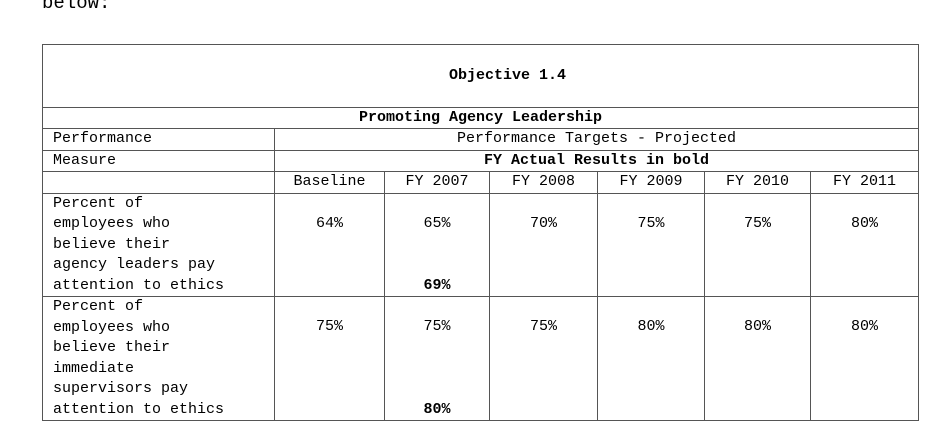 The height and width of the screenshot is (422, 950). What do you see at coordinates (329, 182) in the screenshot?
I see `column-header-baseline: Baseline` at bounding box center [329, 182].